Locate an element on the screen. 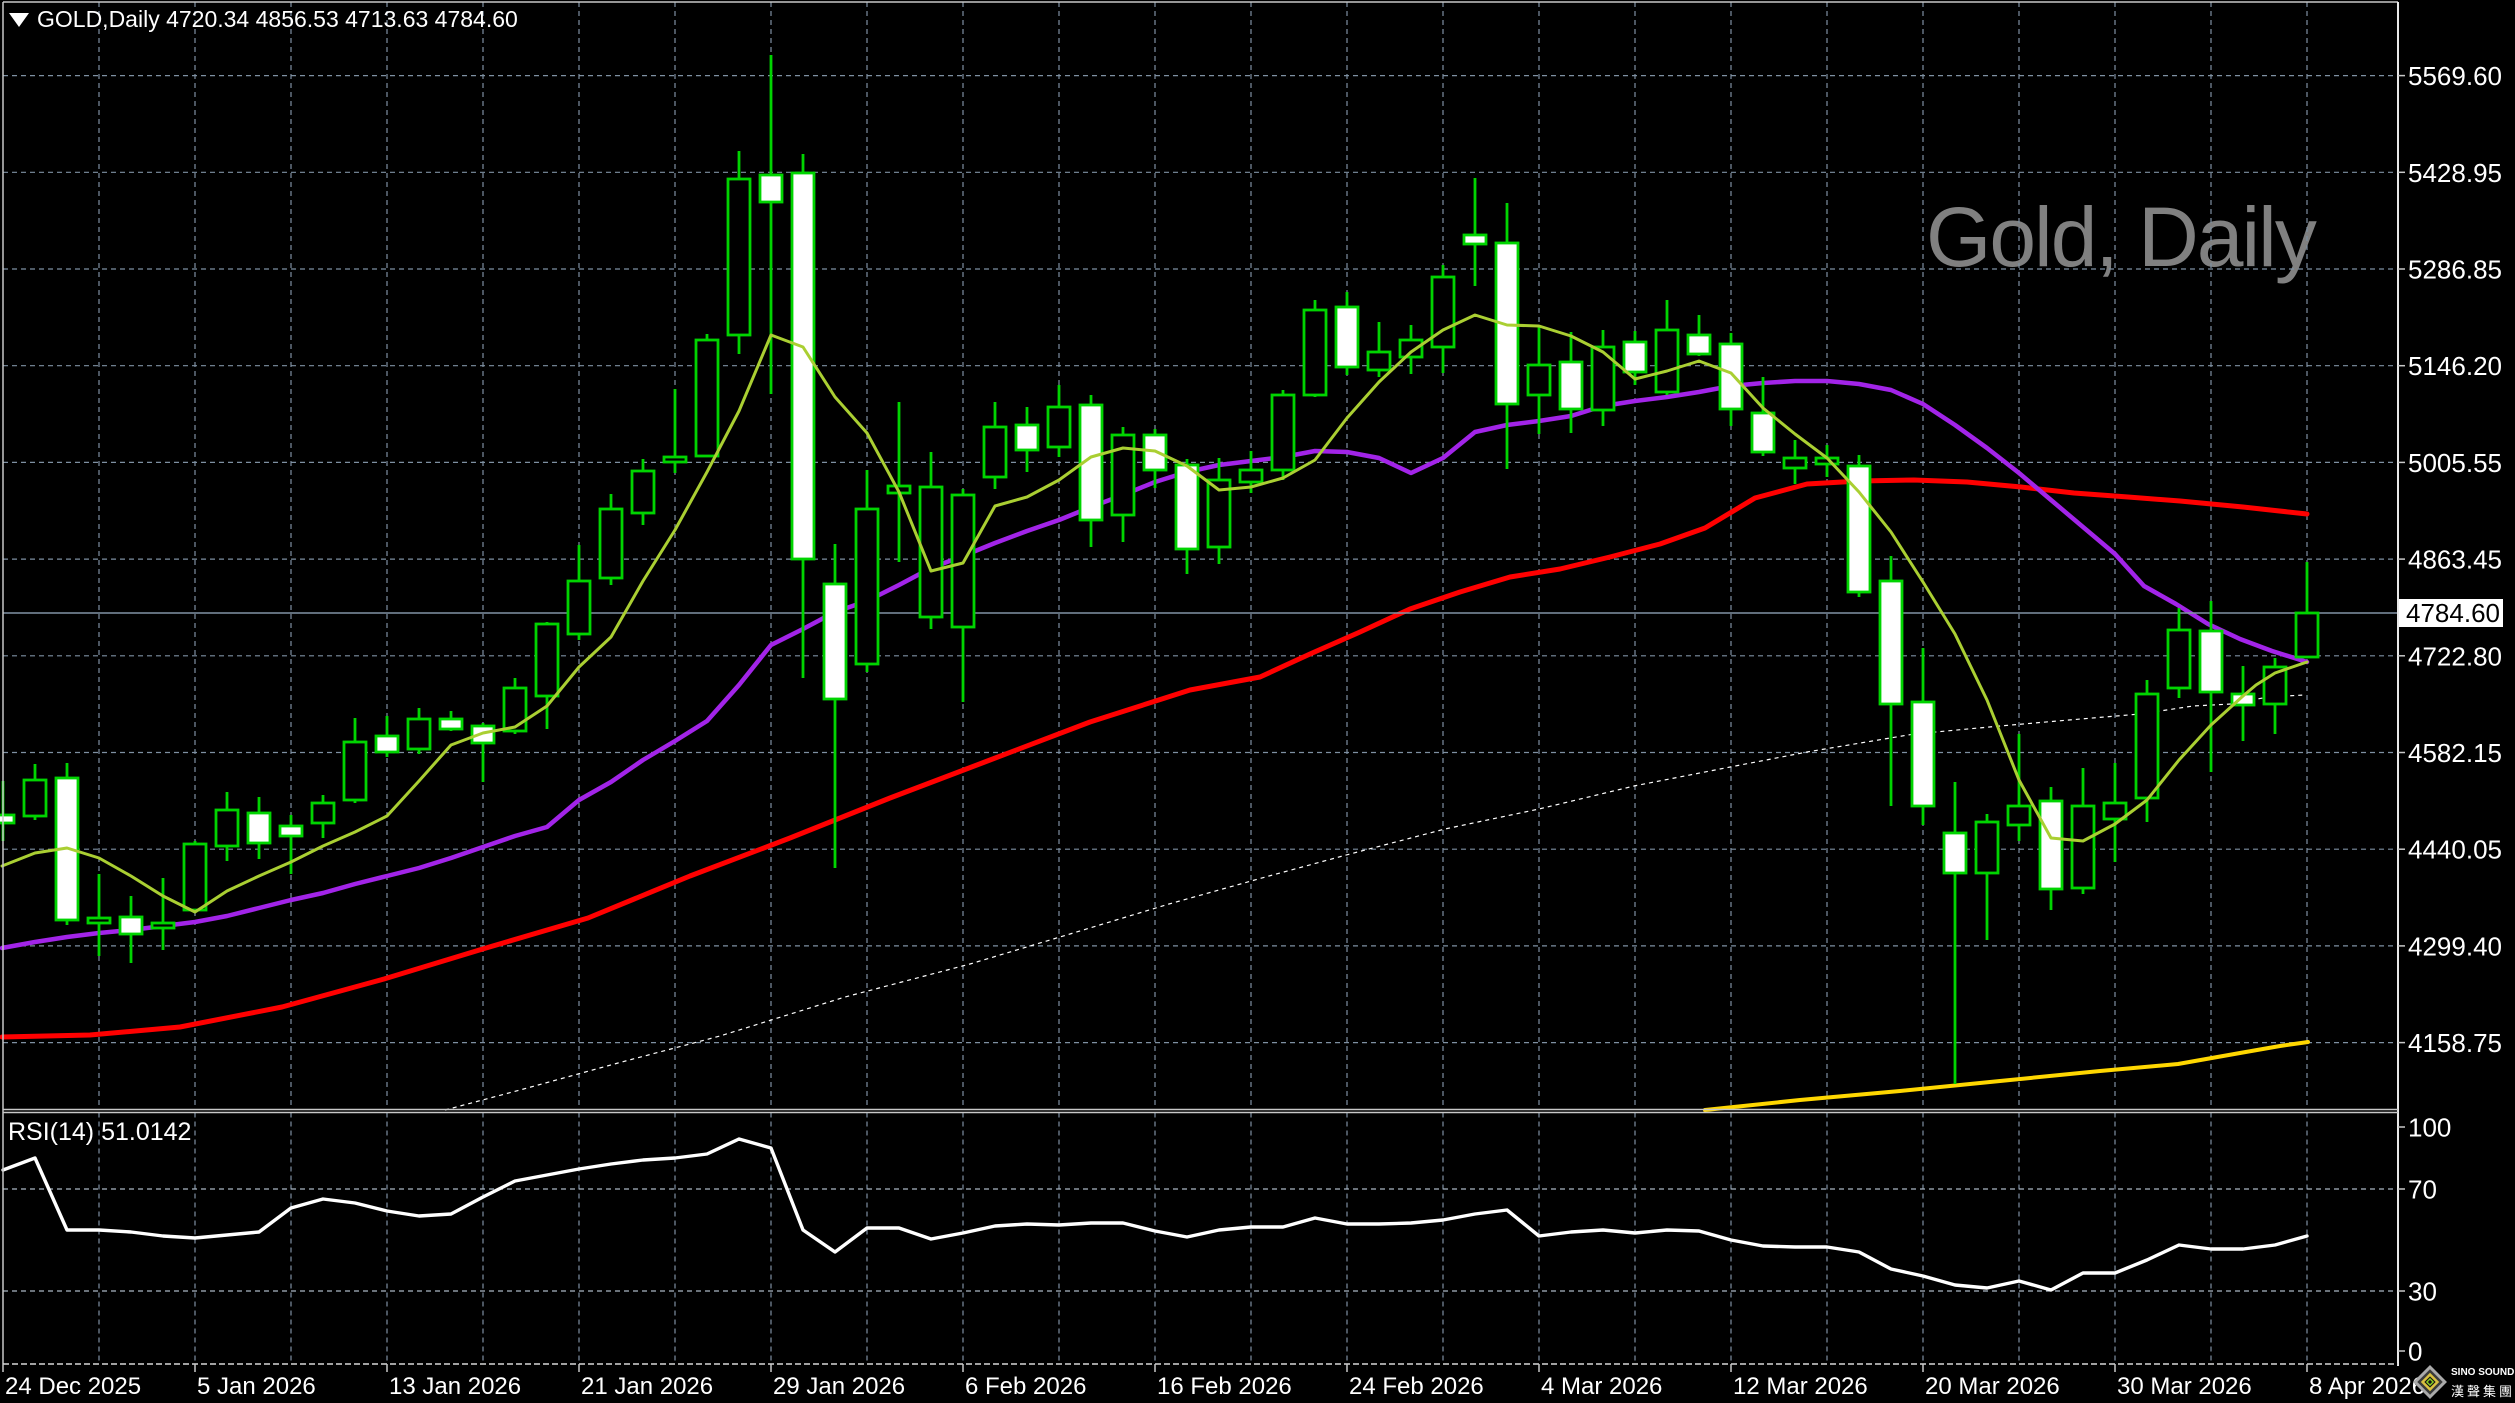  svg-text: 30 is located at coordinates (2422, 1292).